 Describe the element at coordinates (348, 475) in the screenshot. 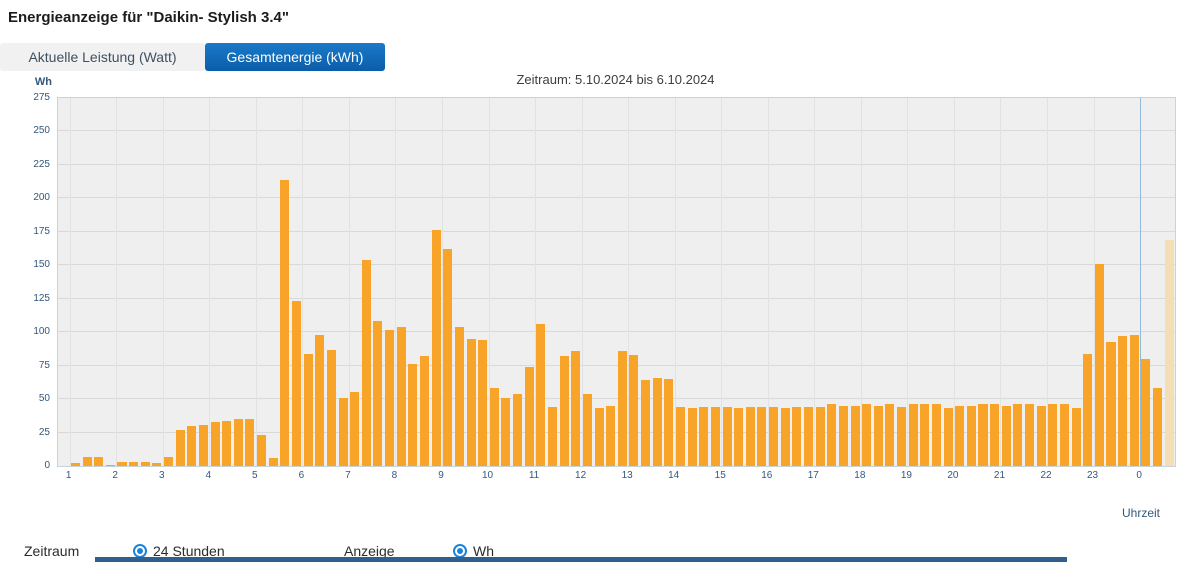

I see `x-tick-label: 7` at that location.